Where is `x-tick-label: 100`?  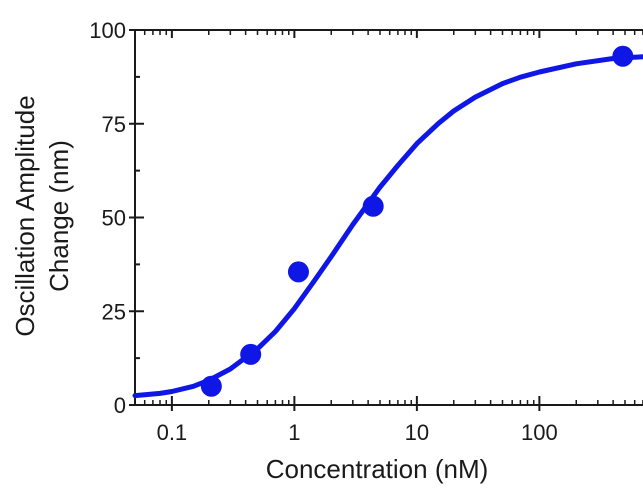 x-tick-label: 100 is located at coordinates (539, 432).